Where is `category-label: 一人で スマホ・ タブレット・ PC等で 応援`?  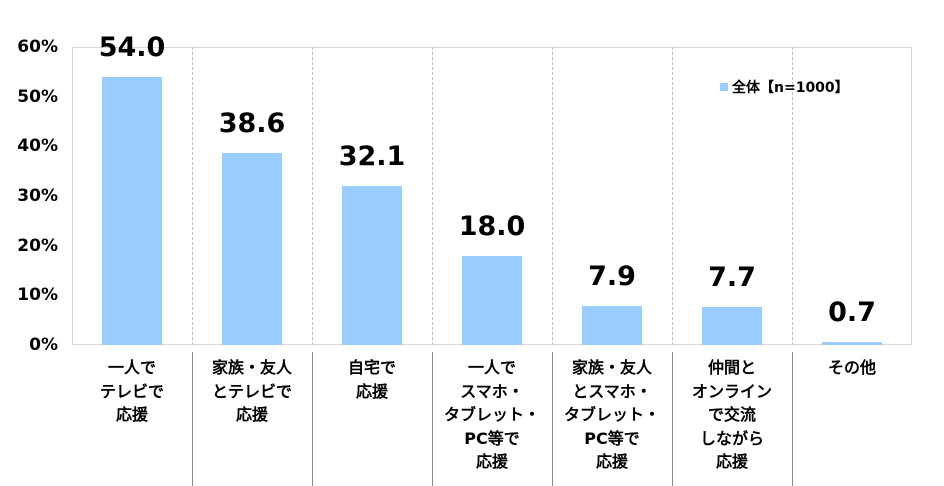
category-label: 一人で スマホ・ タブレット・ PC等で 応援 is located at coordinates (491, 414).